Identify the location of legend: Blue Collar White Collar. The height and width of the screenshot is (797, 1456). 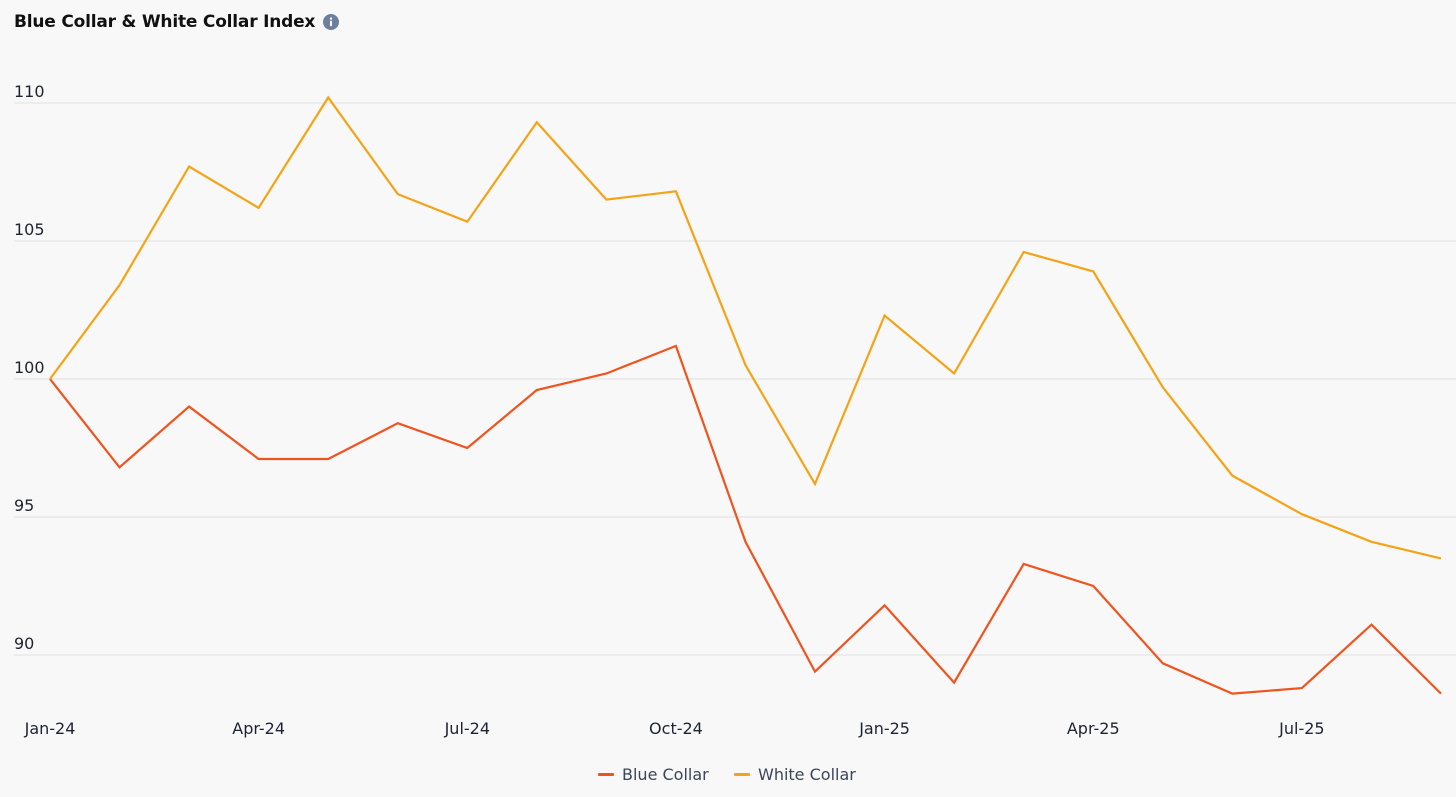
(727, 774).